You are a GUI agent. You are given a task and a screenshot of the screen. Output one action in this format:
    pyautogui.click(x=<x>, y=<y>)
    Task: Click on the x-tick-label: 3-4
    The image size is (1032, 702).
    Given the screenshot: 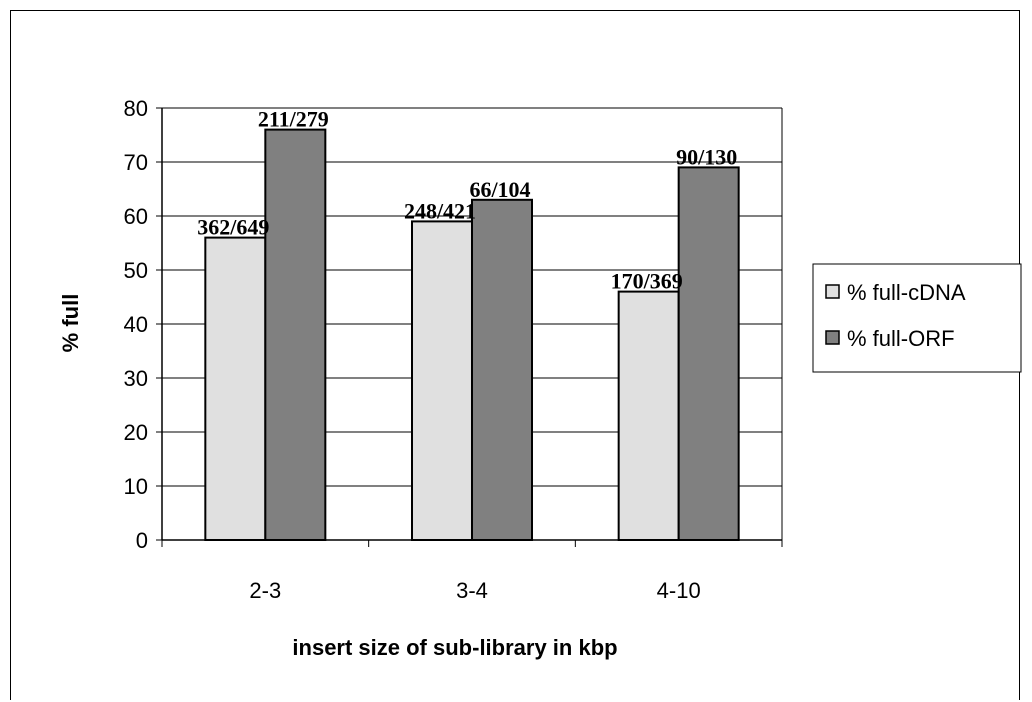 What is the action you would take?
    pyautogui.click(x=472, y=590)
    